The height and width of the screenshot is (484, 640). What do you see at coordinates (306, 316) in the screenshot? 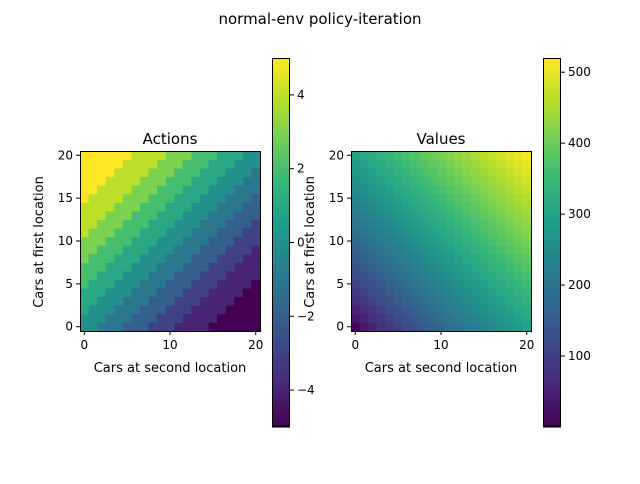
I see `colorbar-tick-label: −2` at bounding box center [306, 316].